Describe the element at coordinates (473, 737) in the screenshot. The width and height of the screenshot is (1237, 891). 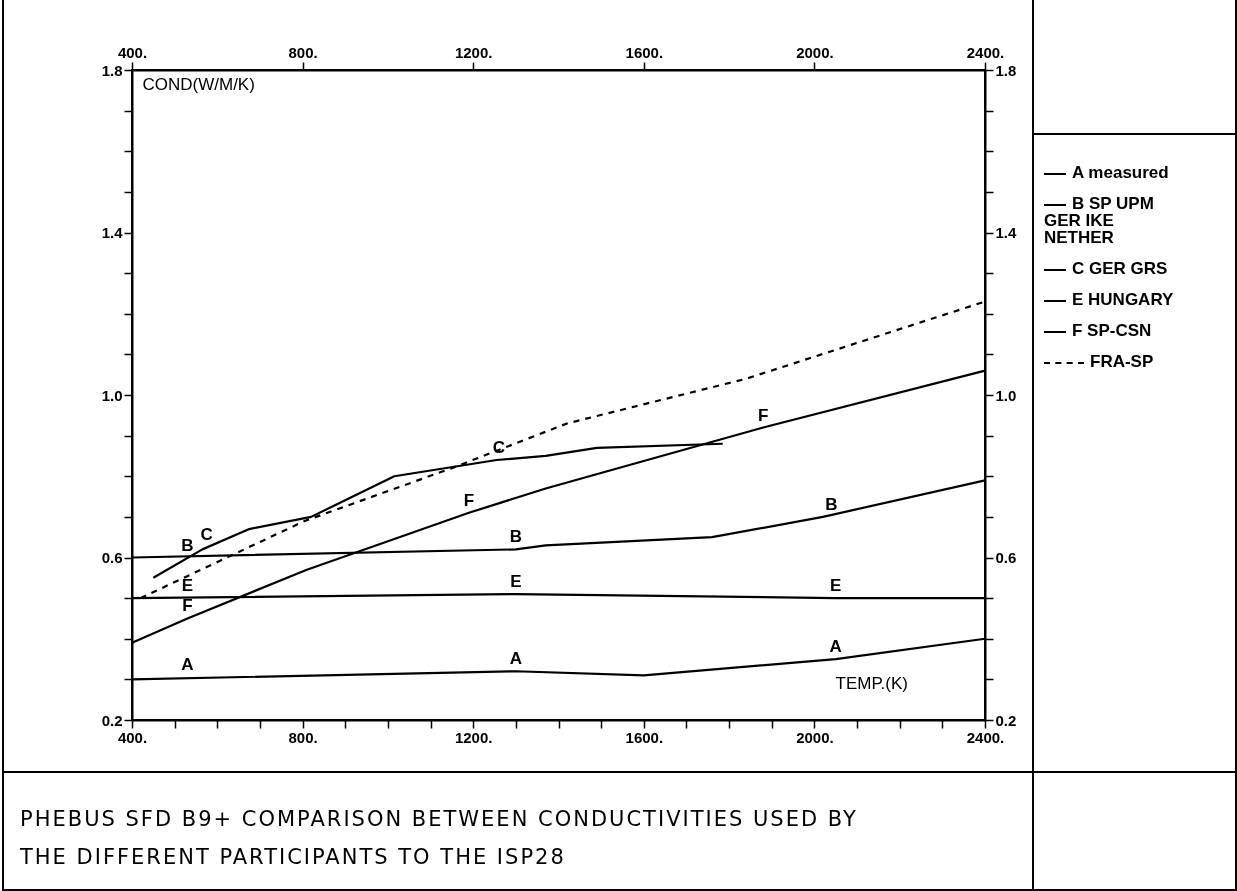
I see `x-tick-label: 1200.` at that location.